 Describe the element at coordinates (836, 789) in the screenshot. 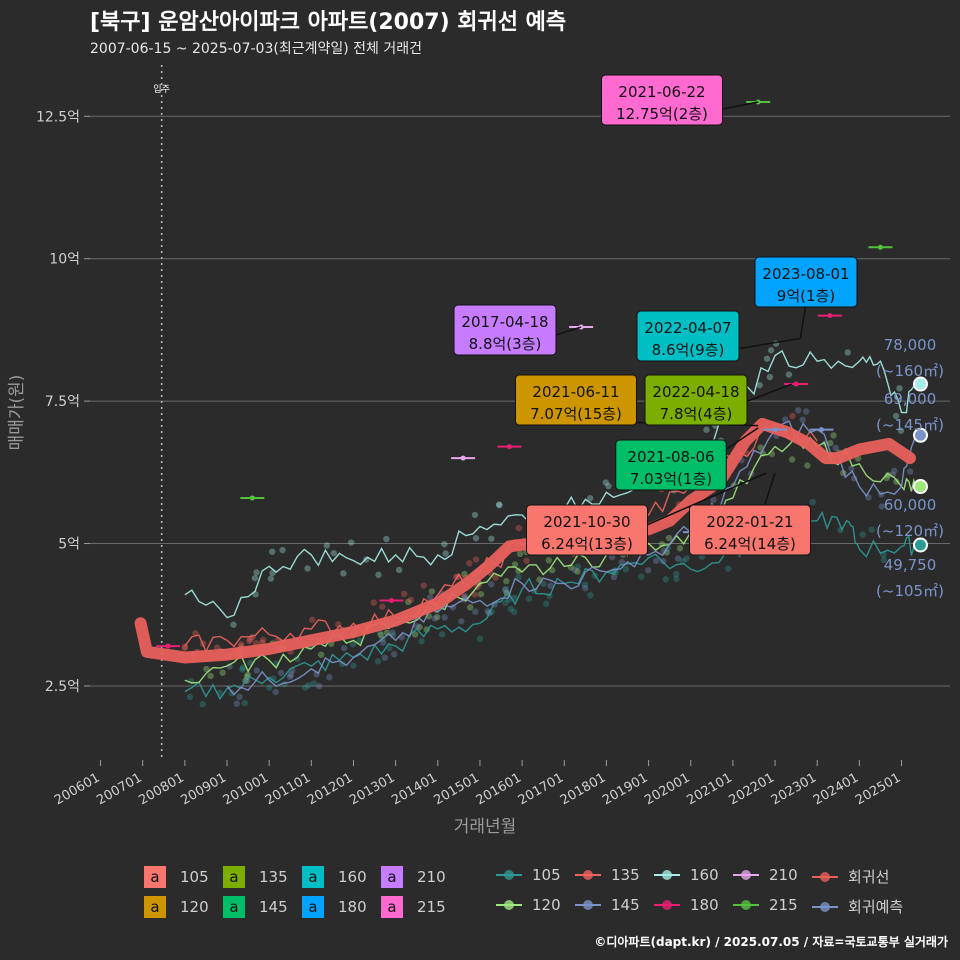

I see `x-tick-label: 202401` at that location.